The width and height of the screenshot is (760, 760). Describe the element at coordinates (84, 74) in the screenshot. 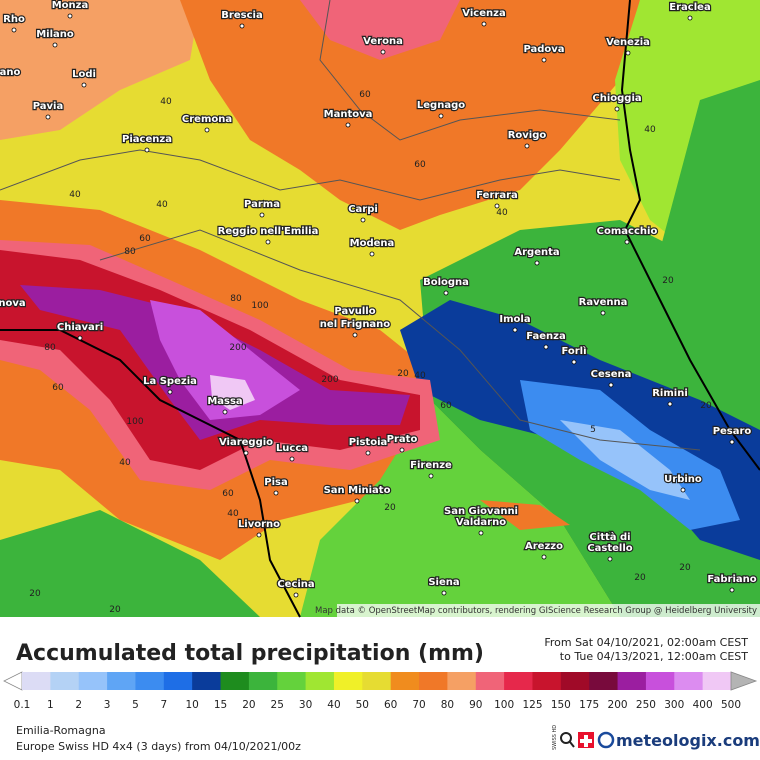

I see `city-label: Lodi` at that location.